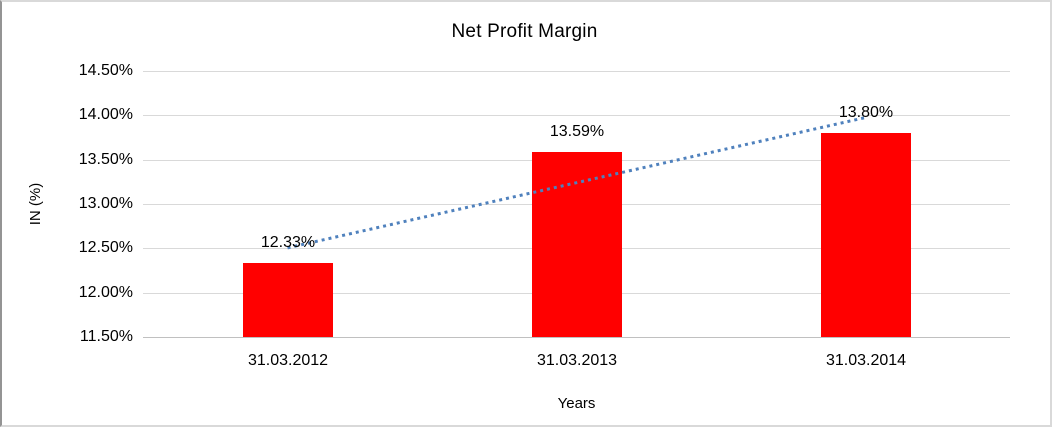  I want to click on data-label: 13.80%, so click(866, 112).